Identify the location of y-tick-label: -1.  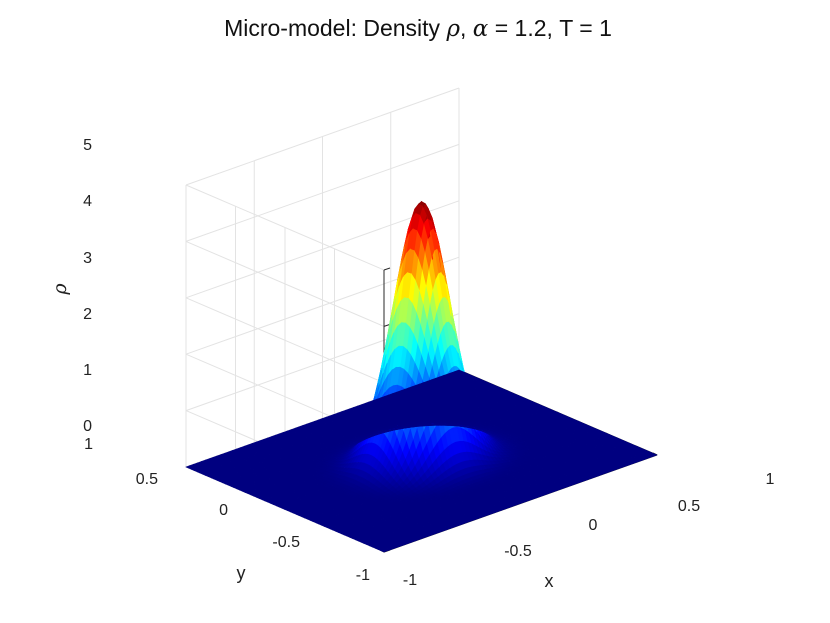
(363, 575).